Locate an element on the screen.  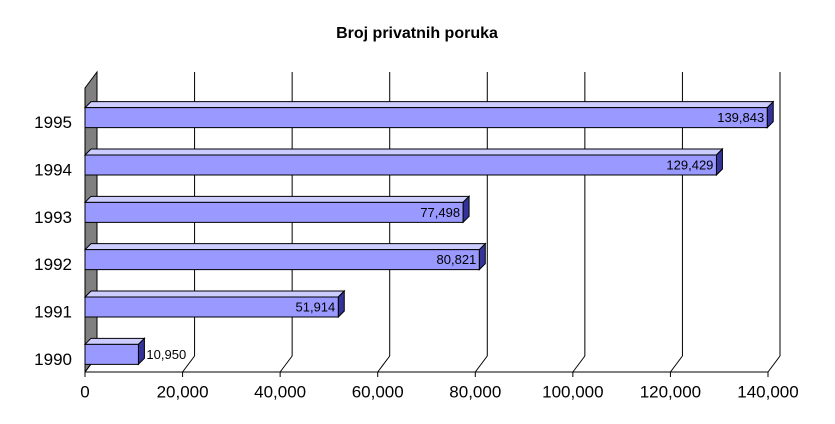
y-tick-label: 1995 is located at coordinates (53, 122).